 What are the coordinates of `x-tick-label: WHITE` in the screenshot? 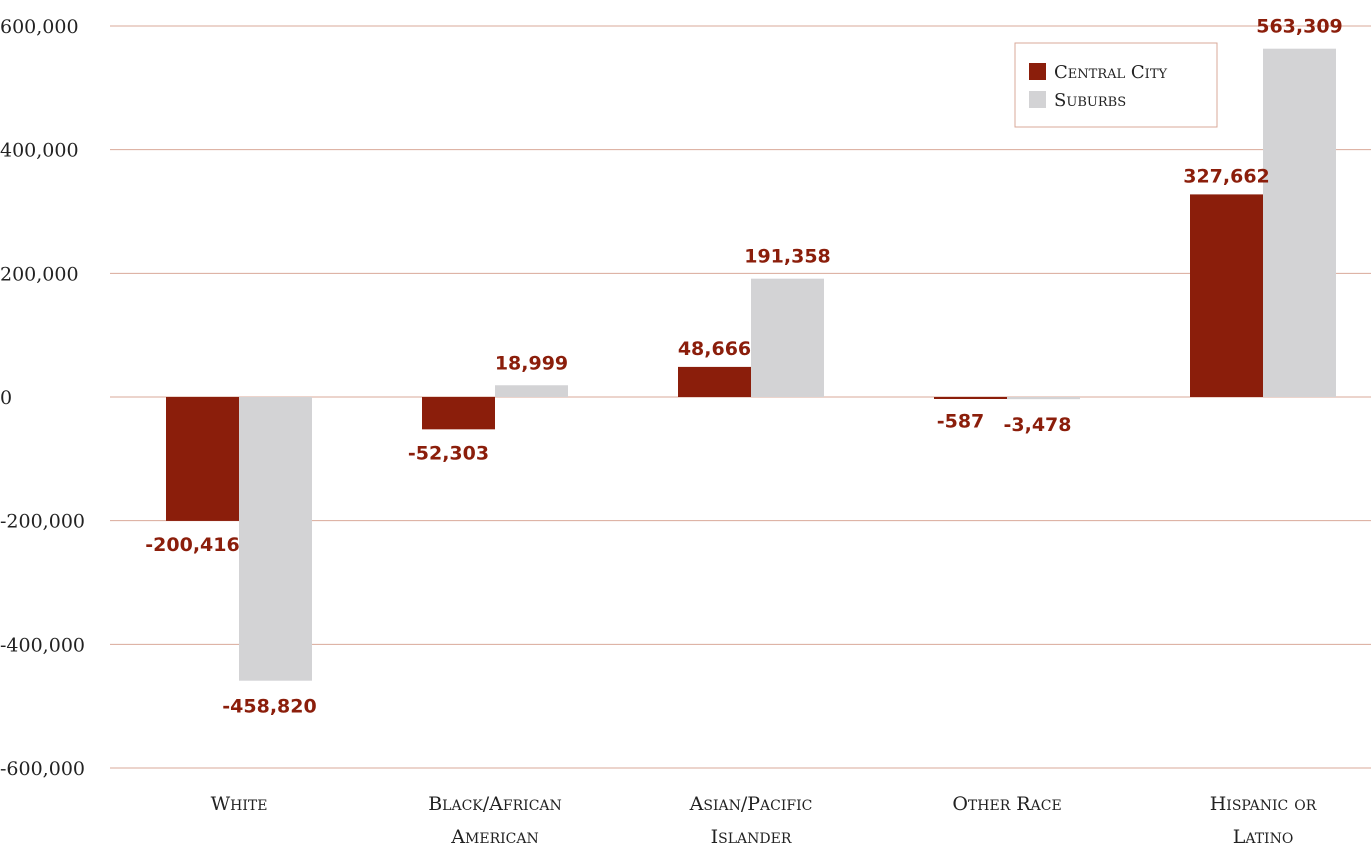 It's located at (239, 804).